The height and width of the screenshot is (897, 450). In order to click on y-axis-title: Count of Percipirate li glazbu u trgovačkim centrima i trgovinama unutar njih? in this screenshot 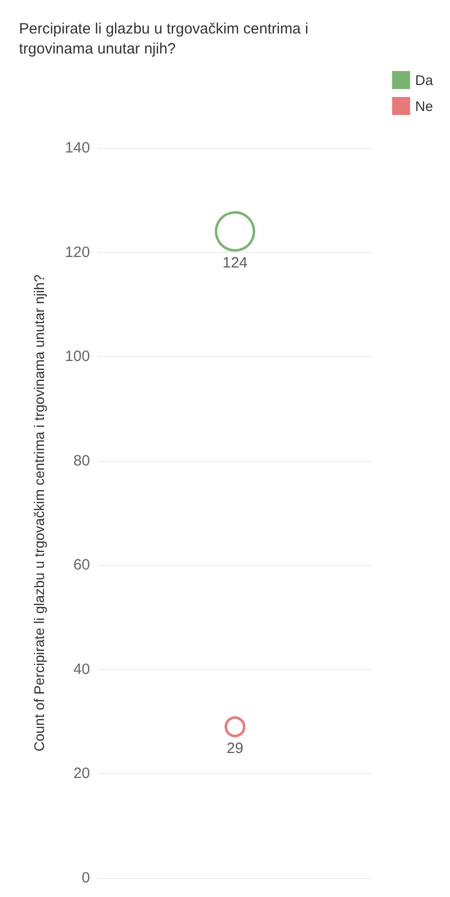, I will do `click(39, 513)`.